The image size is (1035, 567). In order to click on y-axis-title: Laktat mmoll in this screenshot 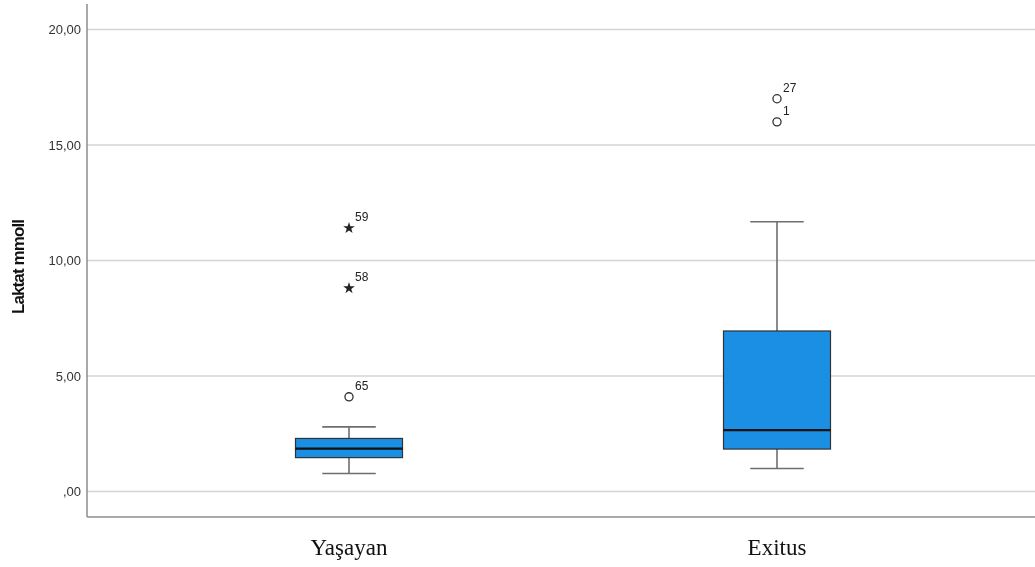, I will do `click(18, 267)`.